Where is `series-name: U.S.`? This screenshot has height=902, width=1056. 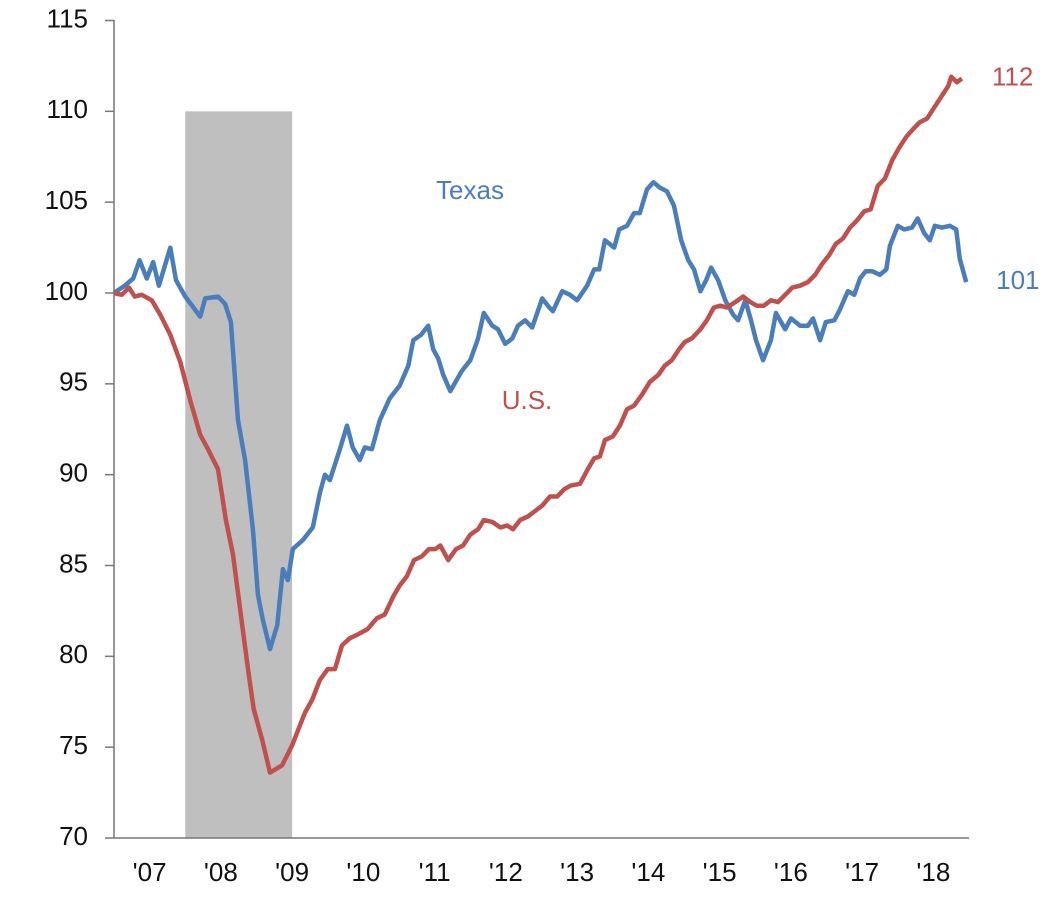 series-name: U.S. is located at coordinates (527, 400).